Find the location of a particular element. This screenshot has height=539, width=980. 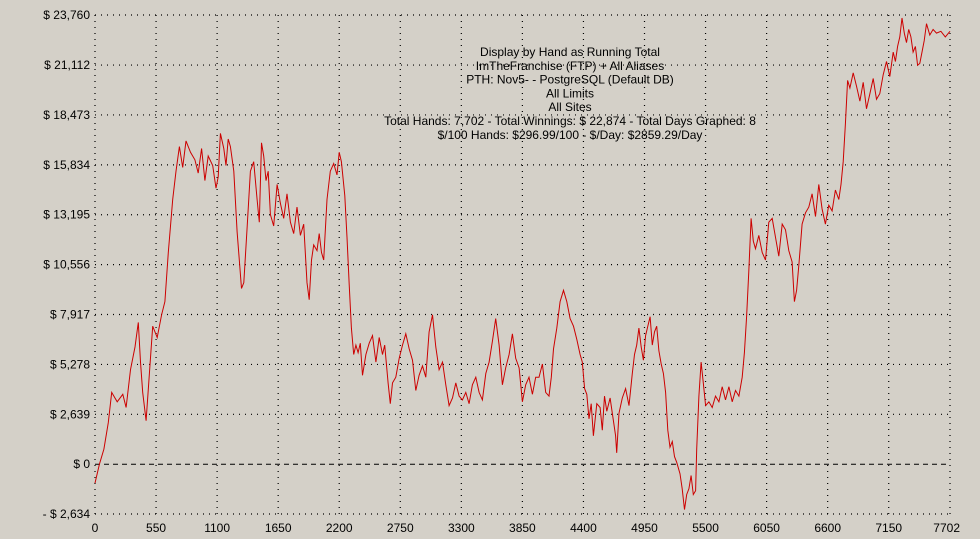

x-tick-label: 3850 is located at coordinates (522, 528).